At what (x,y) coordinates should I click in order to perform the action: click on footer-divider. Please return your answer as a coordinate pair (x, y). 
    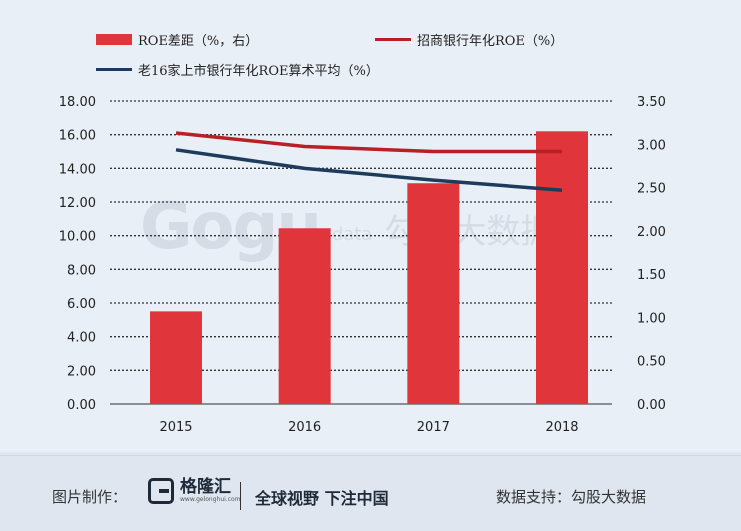
    Looking at the image, I should click on (240, 496).